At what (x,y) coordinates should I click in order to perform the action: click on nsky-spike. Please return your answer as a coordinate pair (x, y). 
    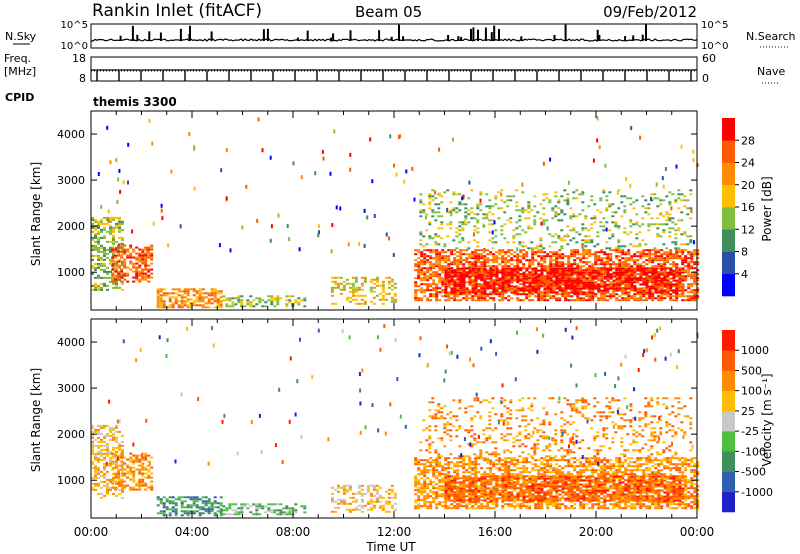
    Looking at the image, I should click on (379, 35).